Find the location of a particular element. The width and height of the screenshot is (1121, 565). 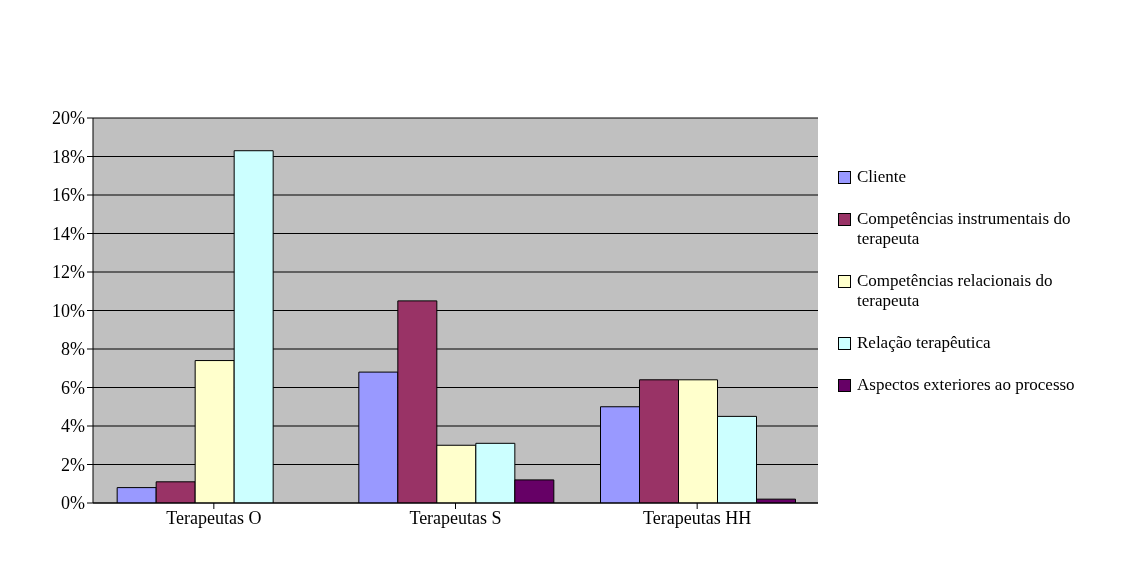

y-tick-label: 14% is located at coordinates (68, 233).